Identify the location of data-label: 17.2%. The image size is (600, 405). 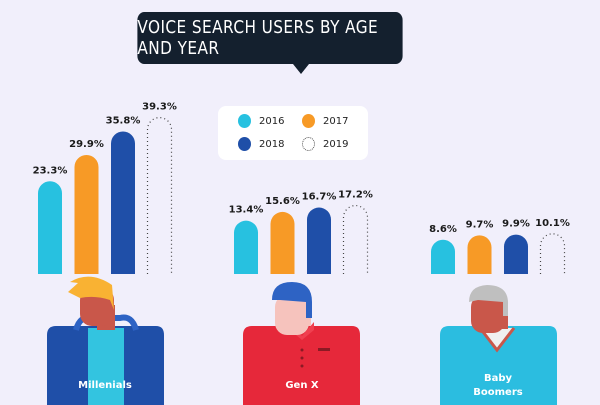
(355, 195).